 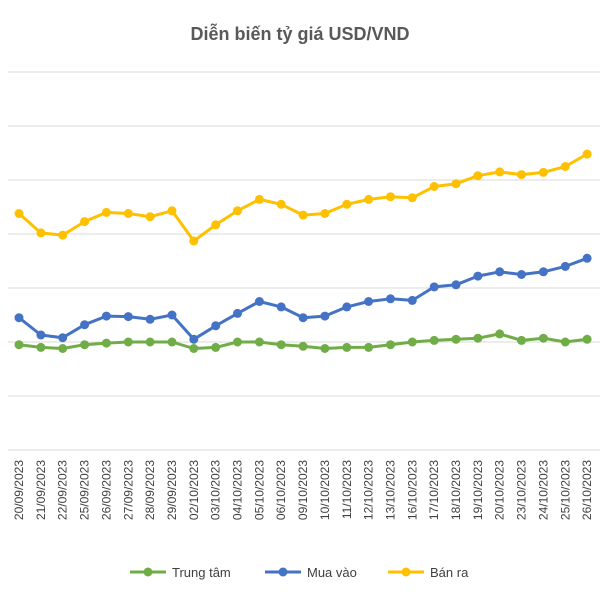 What do you see at coordinates (325, 490) in the screenshot?
I see `x-tick-label: 10/10/2023` at bounding box center [325, 490].